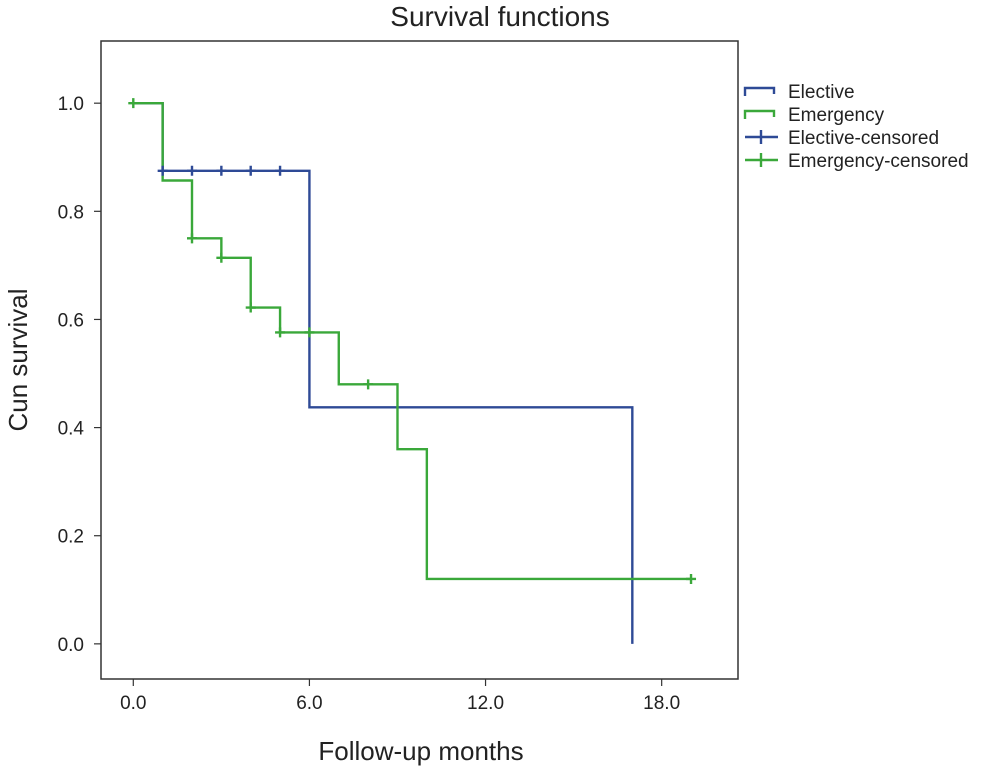  I want to click on y-tick-label: 0.4, so click(71, 429).